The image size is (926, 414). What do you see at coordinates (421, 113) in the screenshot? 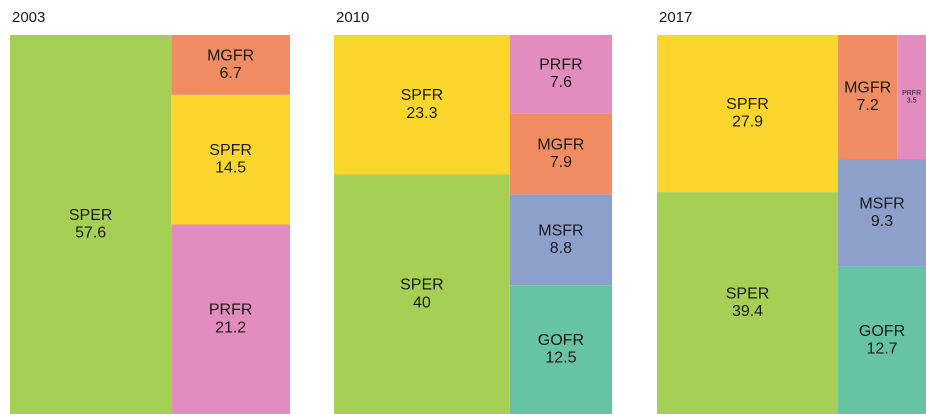
I see `tile-value: 23.3` at bounding box center [421, 113].